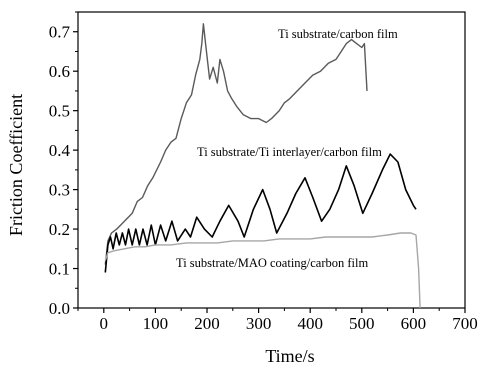 This screenshot has height=367, width=503. Describe the element at coordinates (60, 32) in the screenshot. I see `y-tick-label-7: 0.7` at that location.